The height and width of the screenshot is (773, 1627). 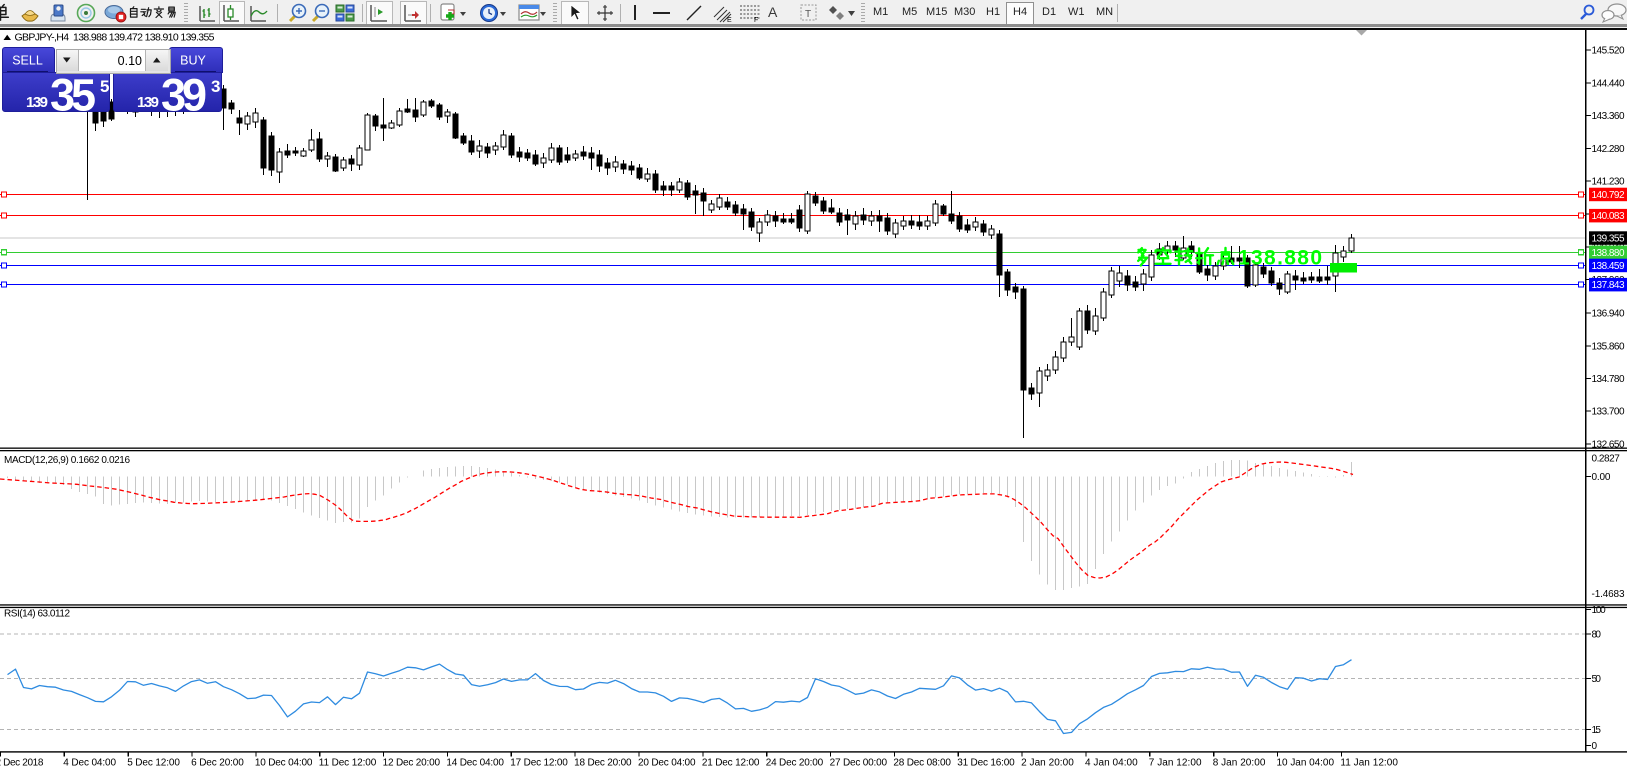 I want to click on svg-text: MACD(12,26,9) 0.1662 0.0216, so click(x=67, y=460).